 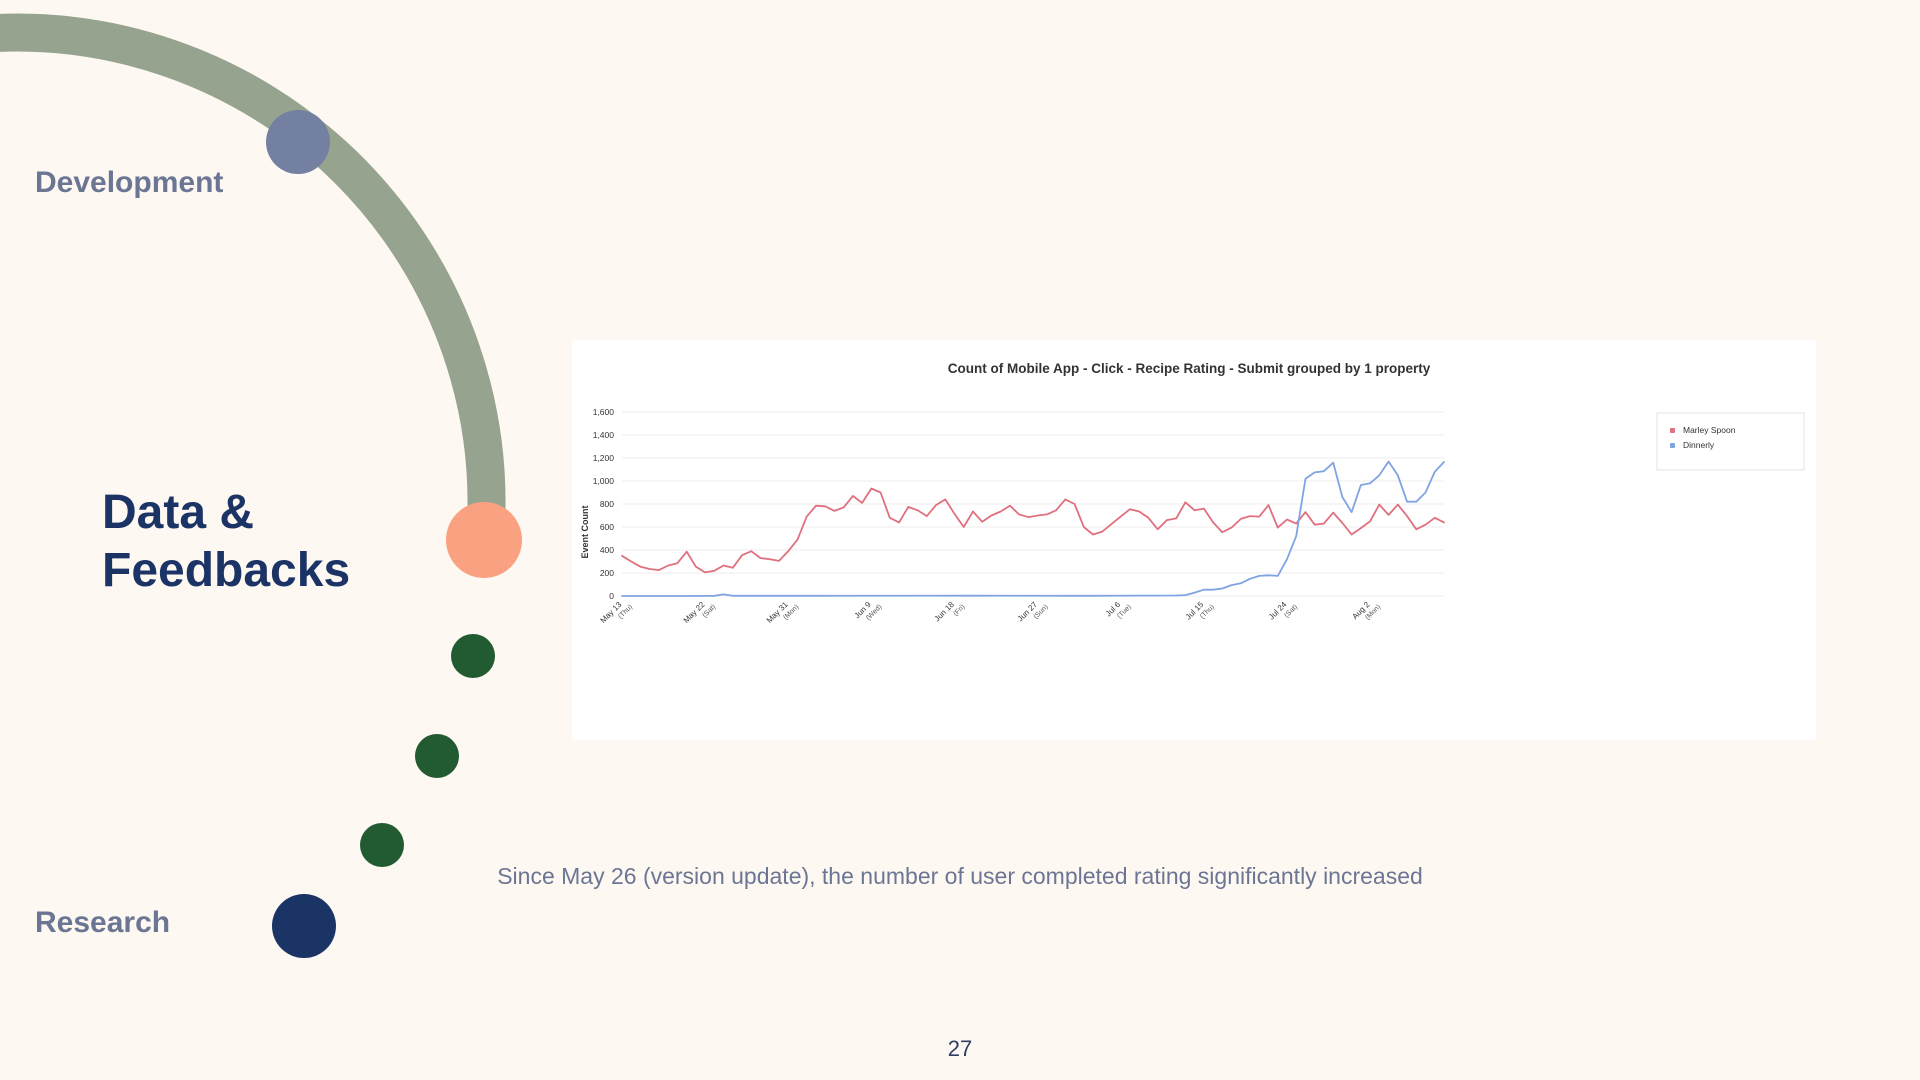 What do you see at coordinates (1366, 611) in the screenshot?
I see `x-tick-label: Aug 2(Mon)` at bounding box center [1366, 611].